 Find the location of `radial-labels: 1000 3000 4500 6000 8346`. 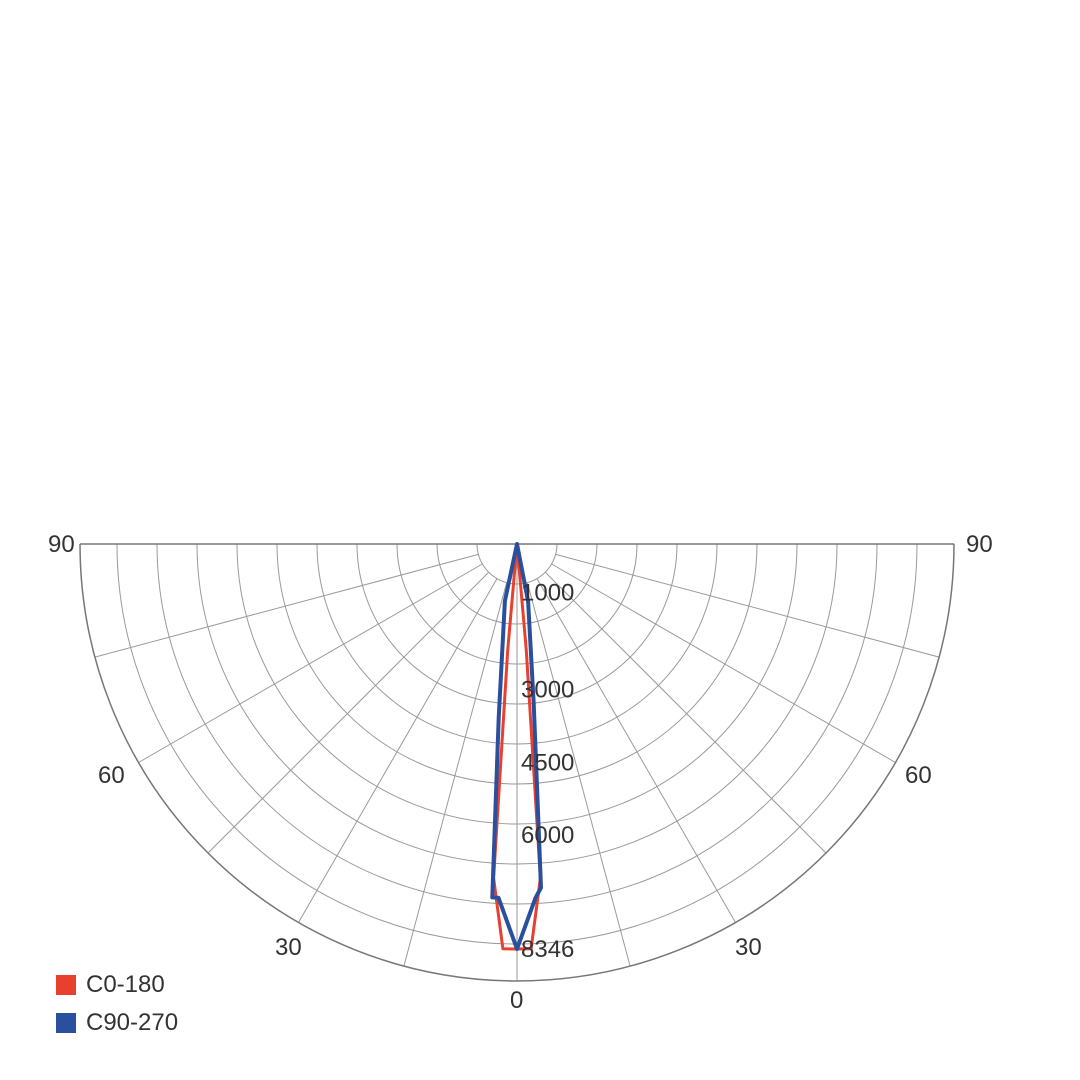

radial-labels: 1000 3000 4500 6000 8346 is located at coordinates (547, 772).